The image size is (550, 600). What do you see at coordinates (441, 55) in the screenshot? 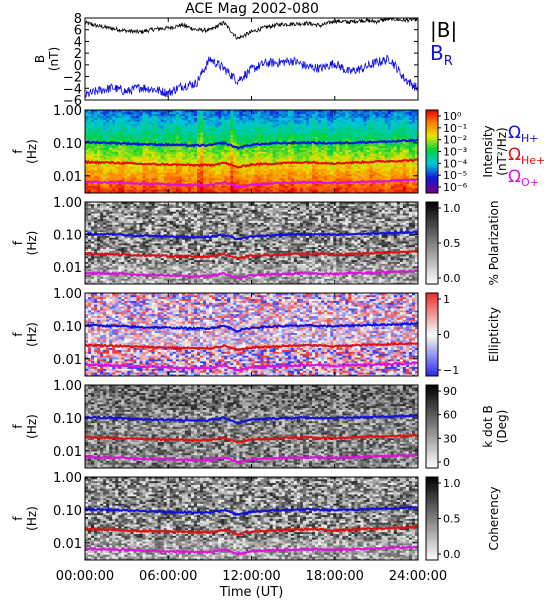
I see `legend-b-r: BR` at bounding box center [441, 55].